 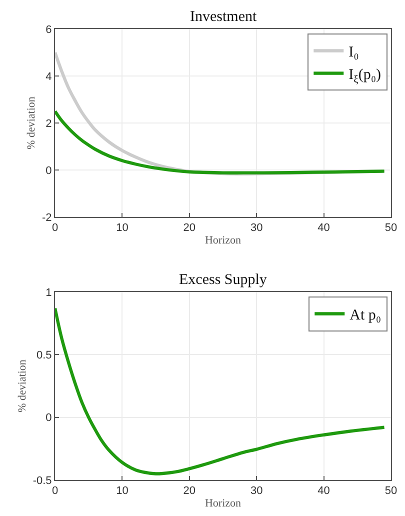 I want to click on y-tick-label: -2, so click(x=47, y=218).